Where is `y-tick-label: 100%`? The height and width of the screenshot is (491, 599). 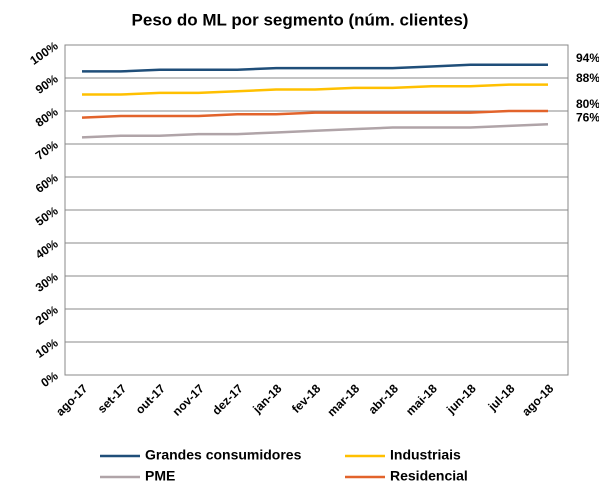 y-tick-label: 100% is located at coordinates (43, 52).